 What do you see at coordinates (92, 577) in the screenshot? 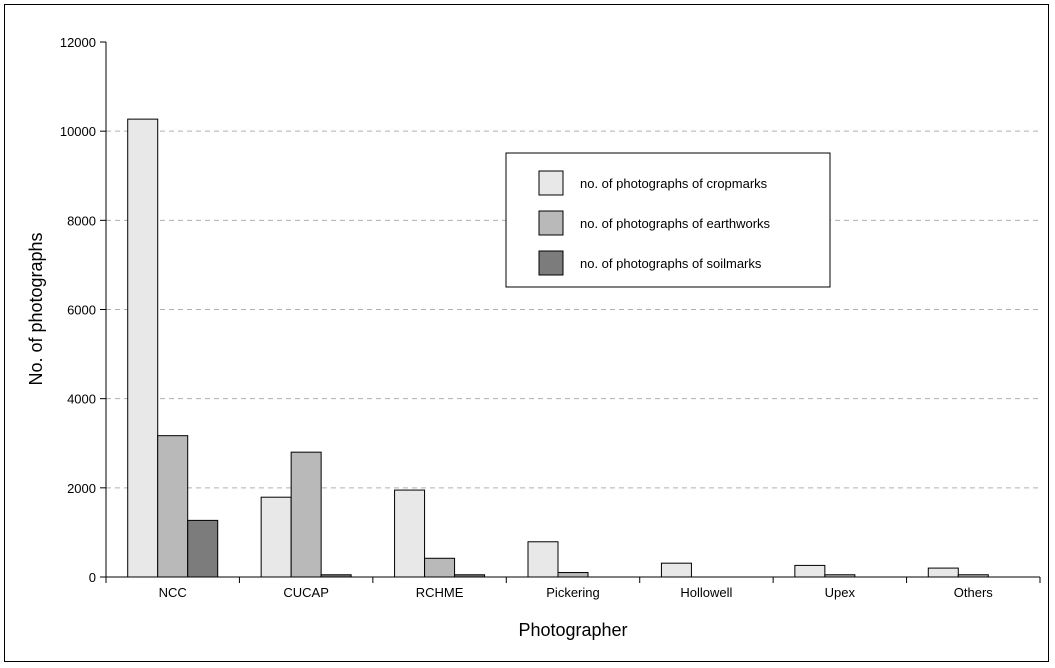
I see `y-tick-label: 0` at bounding box center [92, 577].